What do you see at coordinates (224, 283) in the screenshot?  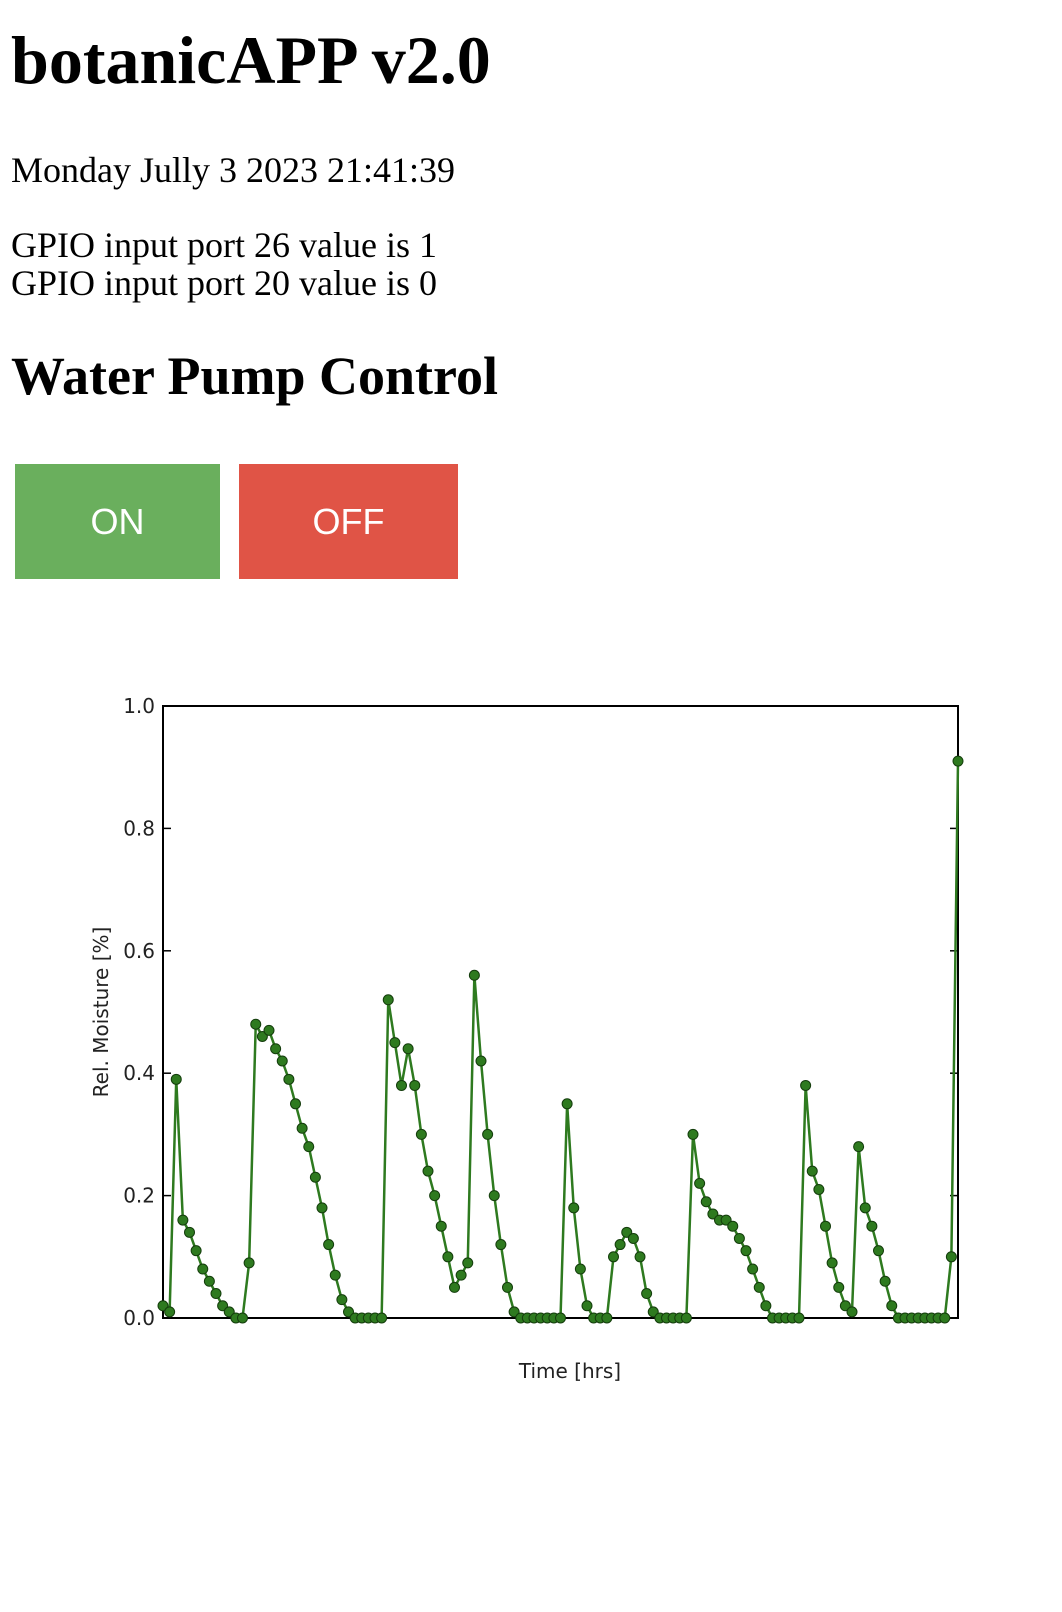 I see `gpio-status: GPIO input port 20 value is 0` at bounding box center [224, 283].